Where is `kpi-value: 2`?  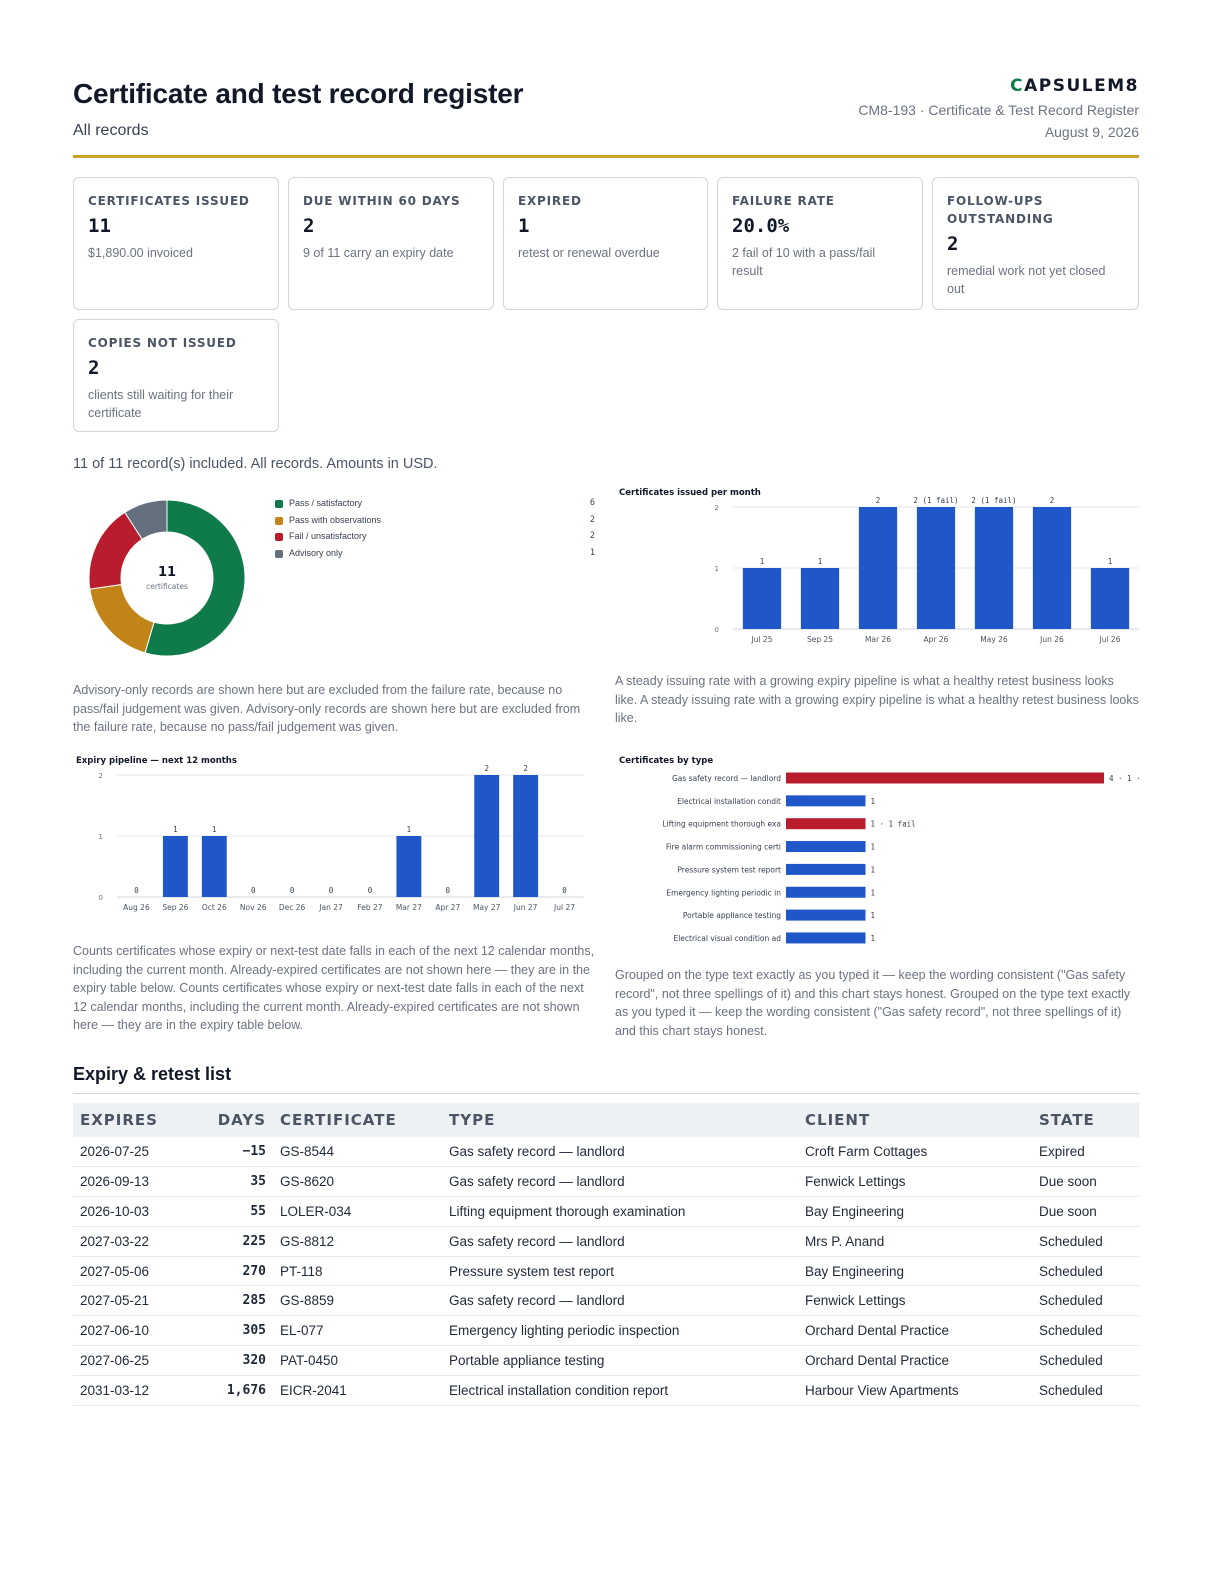
kpi-value: 2 is located at coordinates (309, 226).